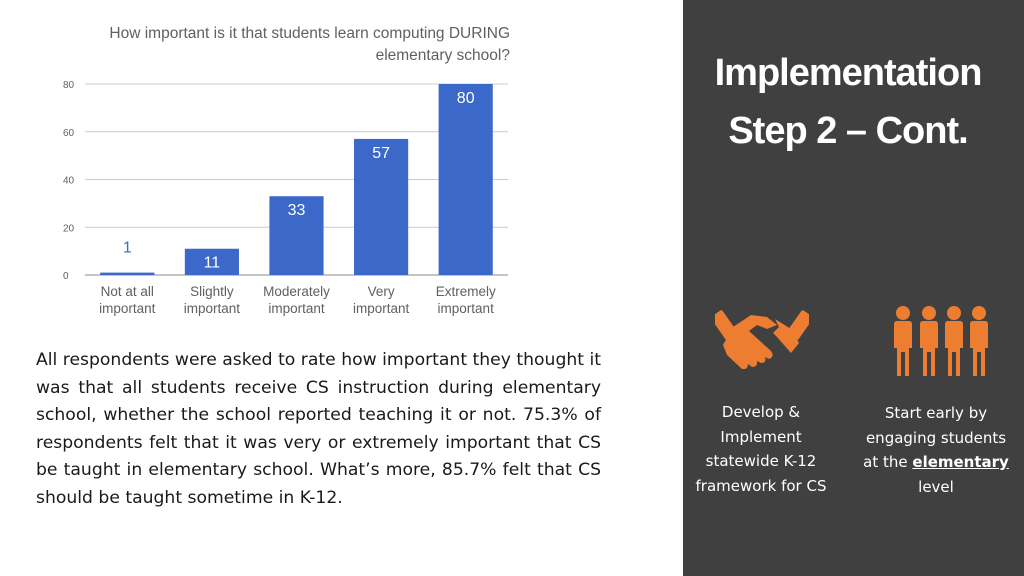 This screenshot has height=576, width=1024. I want to click on data-label: 80, so click(466, 98).